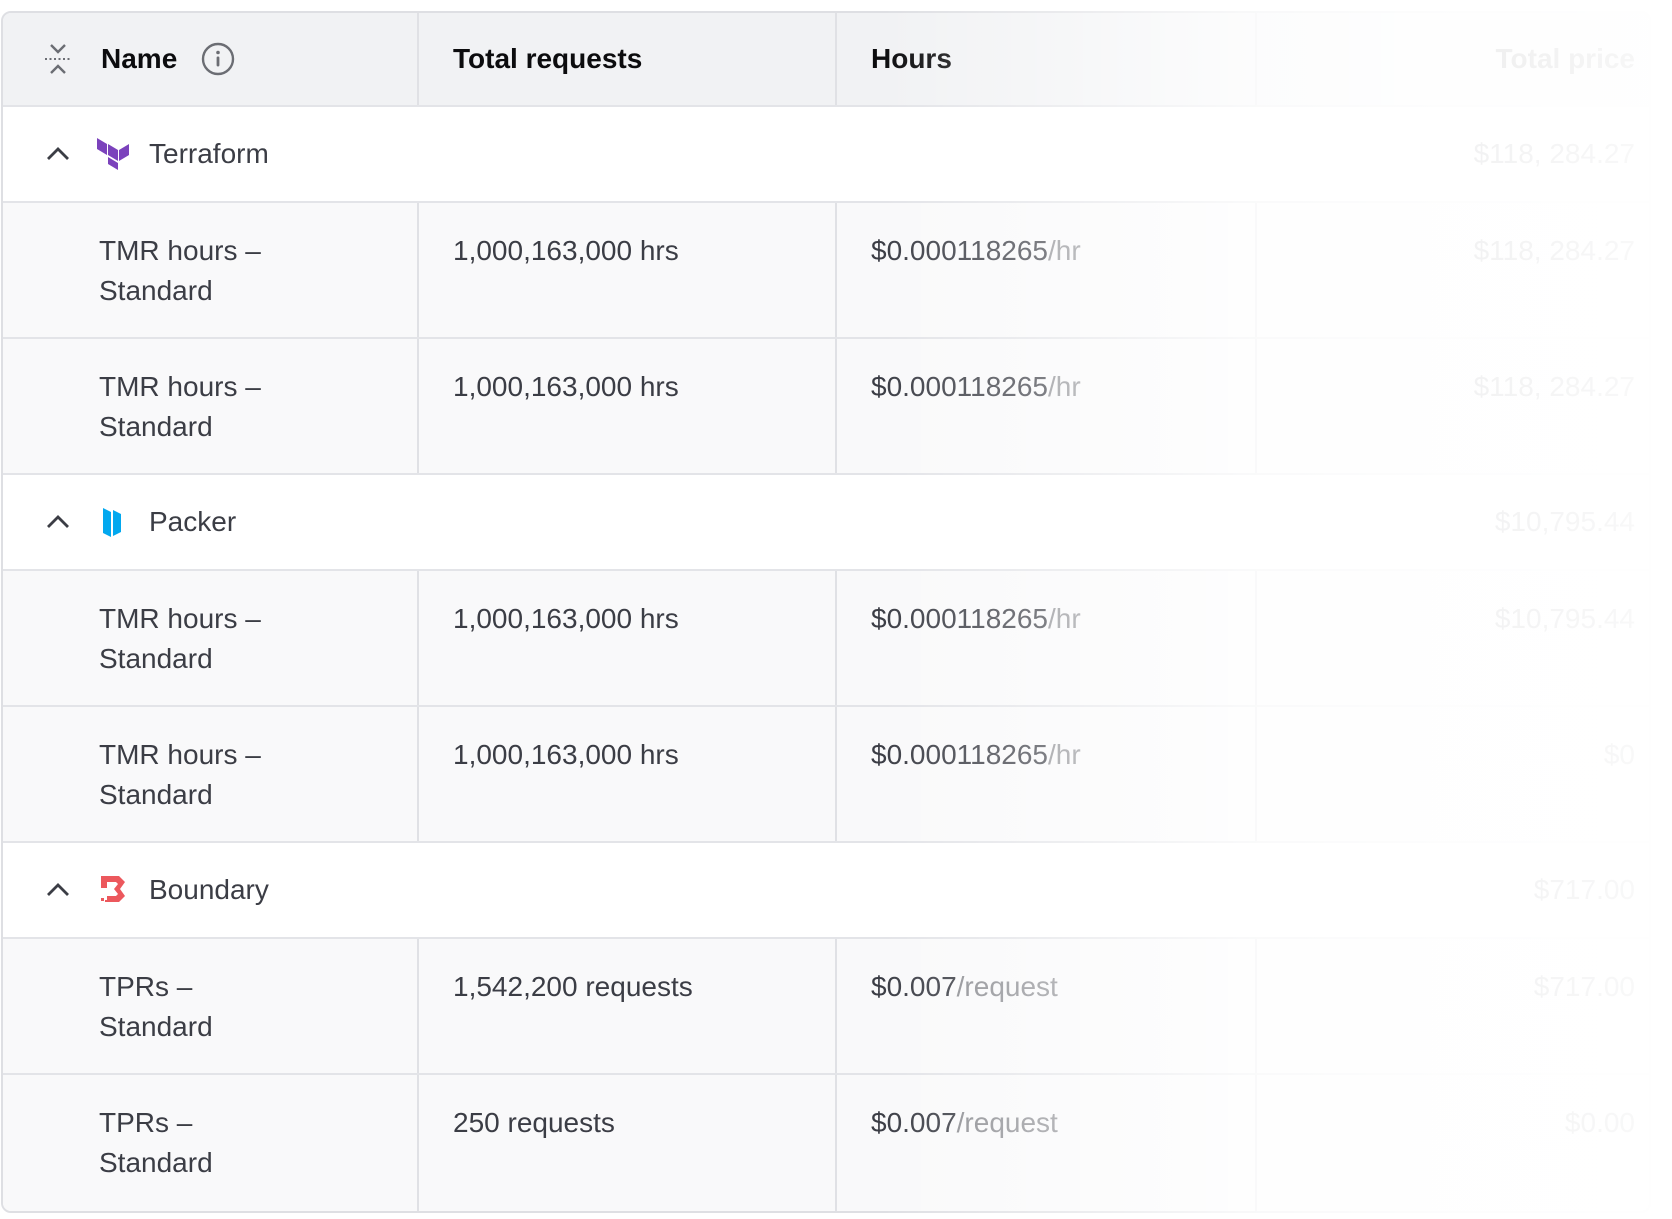 This screenshot has width=1672, height=1219. I want to click on row-total: $10,795.44, so click(1564, 618).